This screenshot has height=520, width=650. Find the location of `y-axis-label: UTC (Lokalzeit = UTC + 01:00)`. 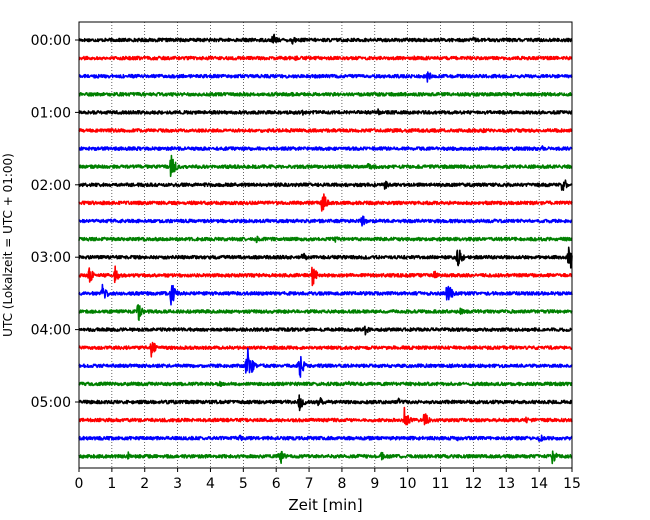

y-axis-label: UTC (Lokalzeit = UTC + 01:00) is located at coordinates (8, 245).